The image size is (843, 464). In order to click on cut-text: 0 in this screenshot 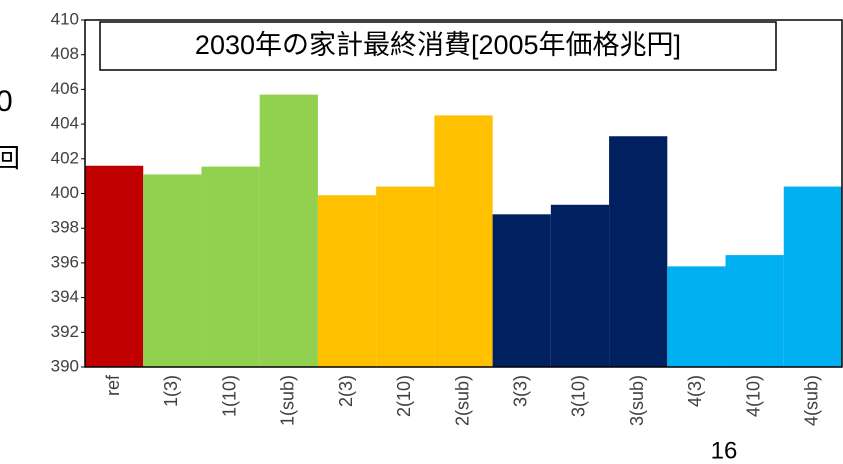, I will do `click(6, 101)`.